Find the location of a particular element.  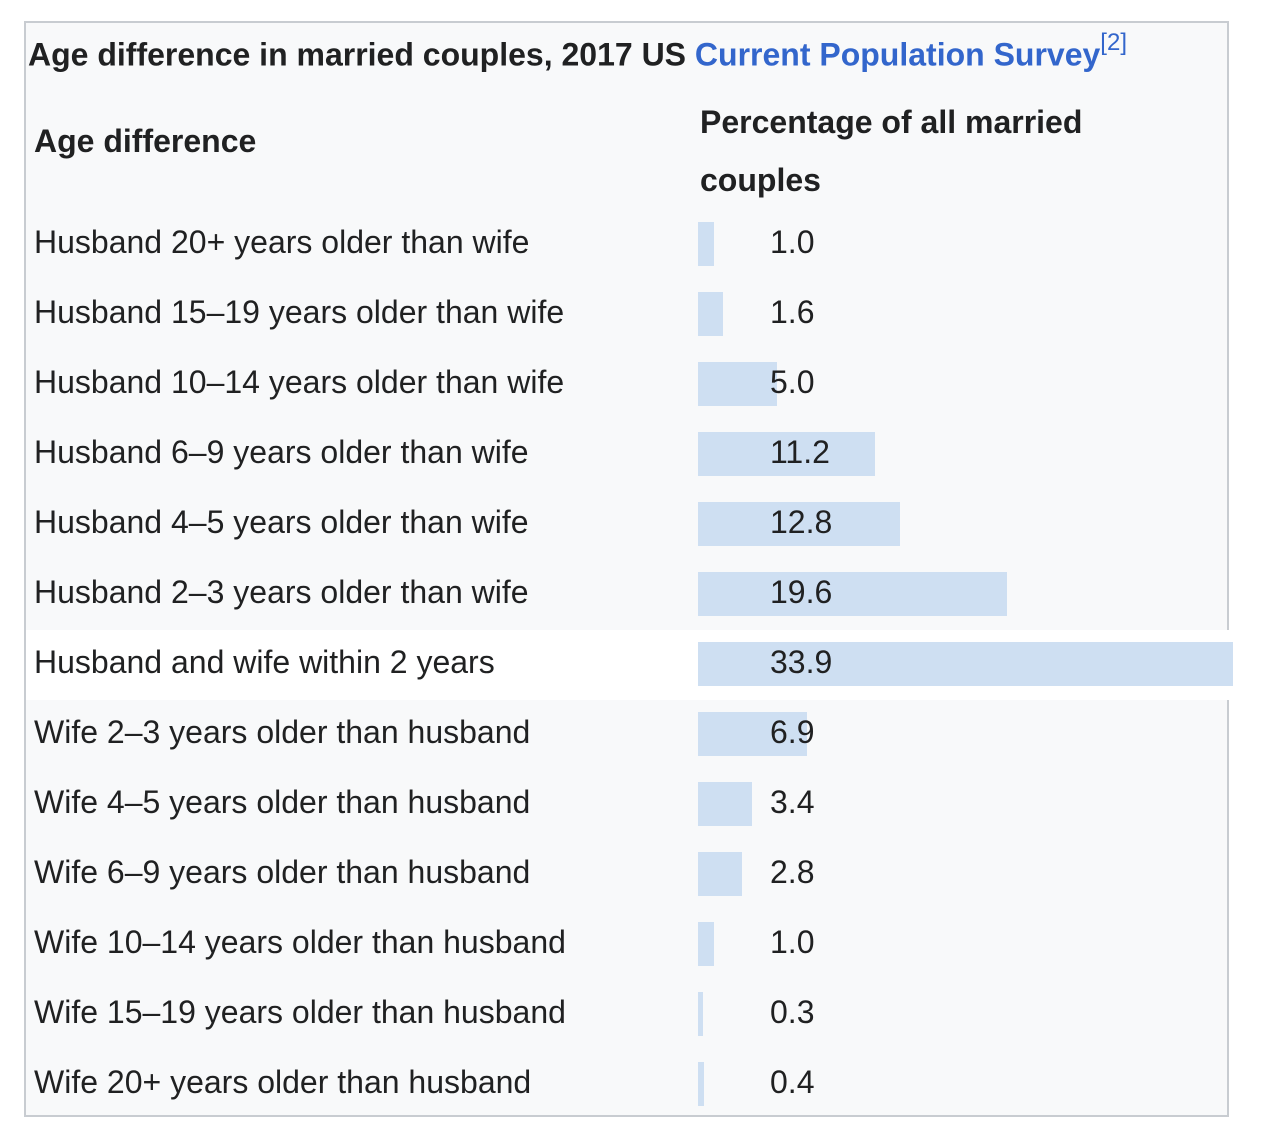

table-row: Wife 2–3 years older than husband 6.9 is located at coordinates (627, 735).